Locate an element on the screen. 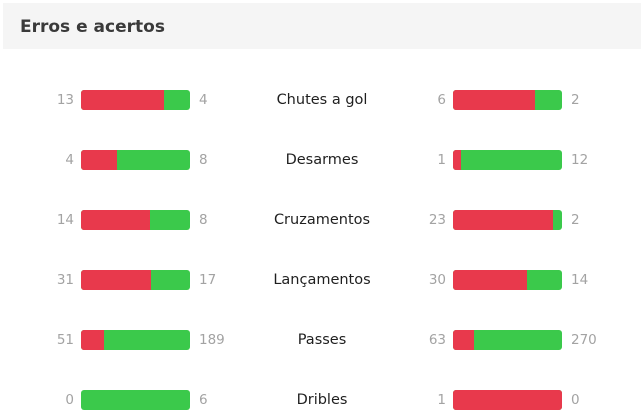  stat-label: Dribles is located at coordinates (322, 400).